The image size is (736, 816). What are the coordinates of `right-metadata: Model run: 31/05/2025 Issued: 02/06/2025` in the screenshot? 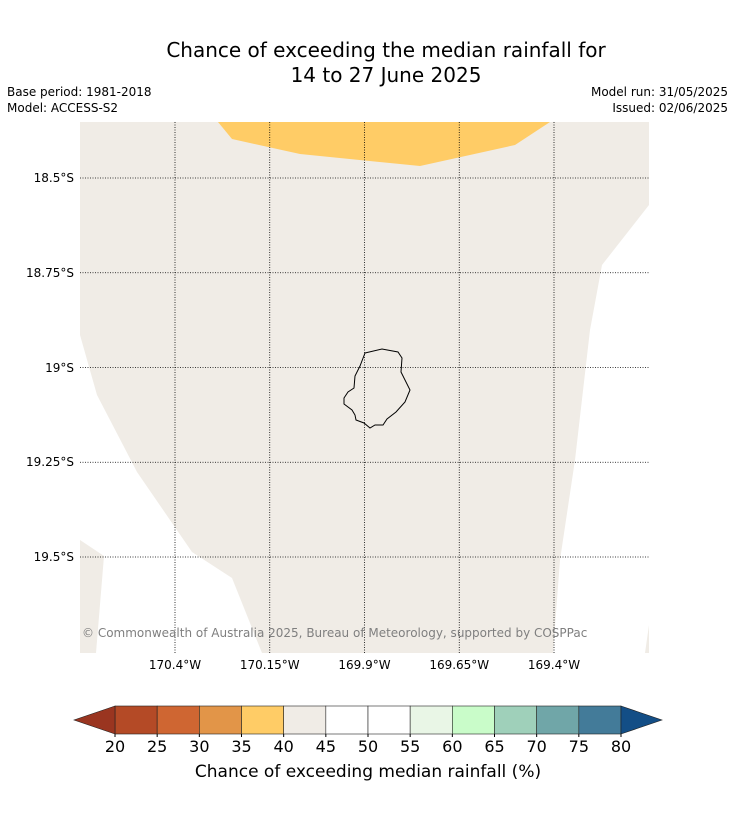 It's located at (659, 100).